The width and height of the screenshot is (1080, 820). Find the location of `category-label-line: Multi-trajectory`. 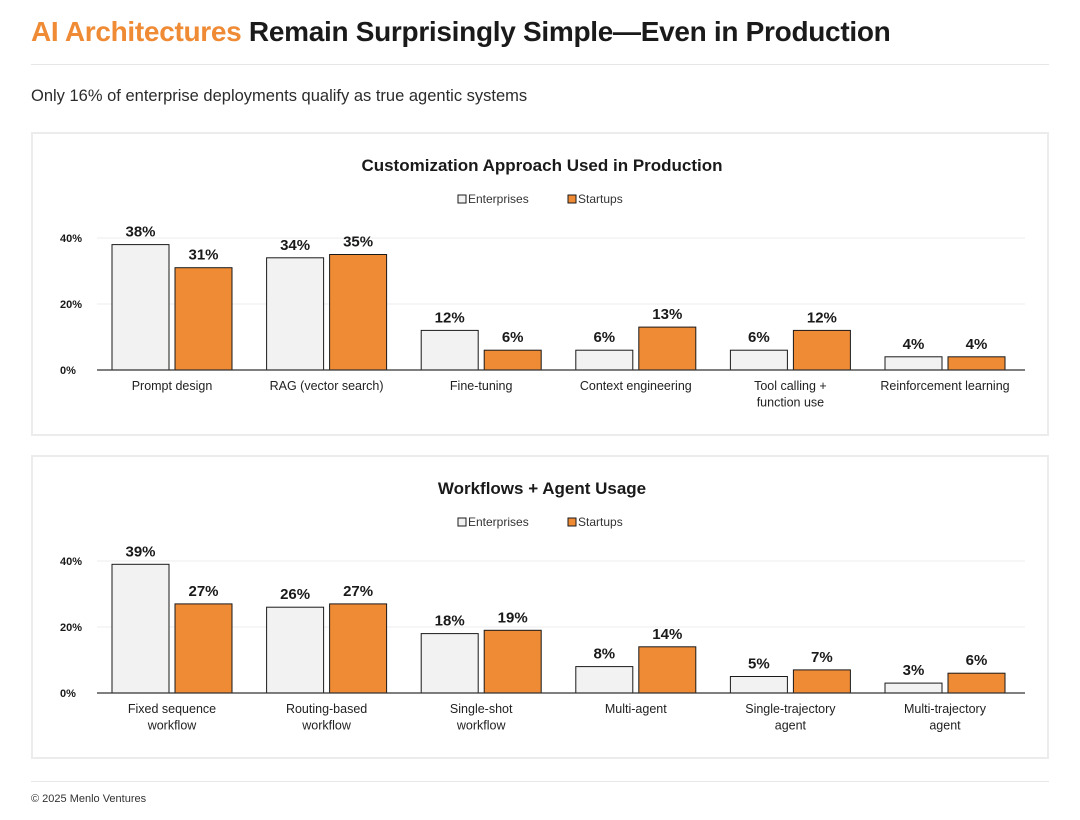

category-label-line: Multi-trajectory is located at coordinates (945, 709).